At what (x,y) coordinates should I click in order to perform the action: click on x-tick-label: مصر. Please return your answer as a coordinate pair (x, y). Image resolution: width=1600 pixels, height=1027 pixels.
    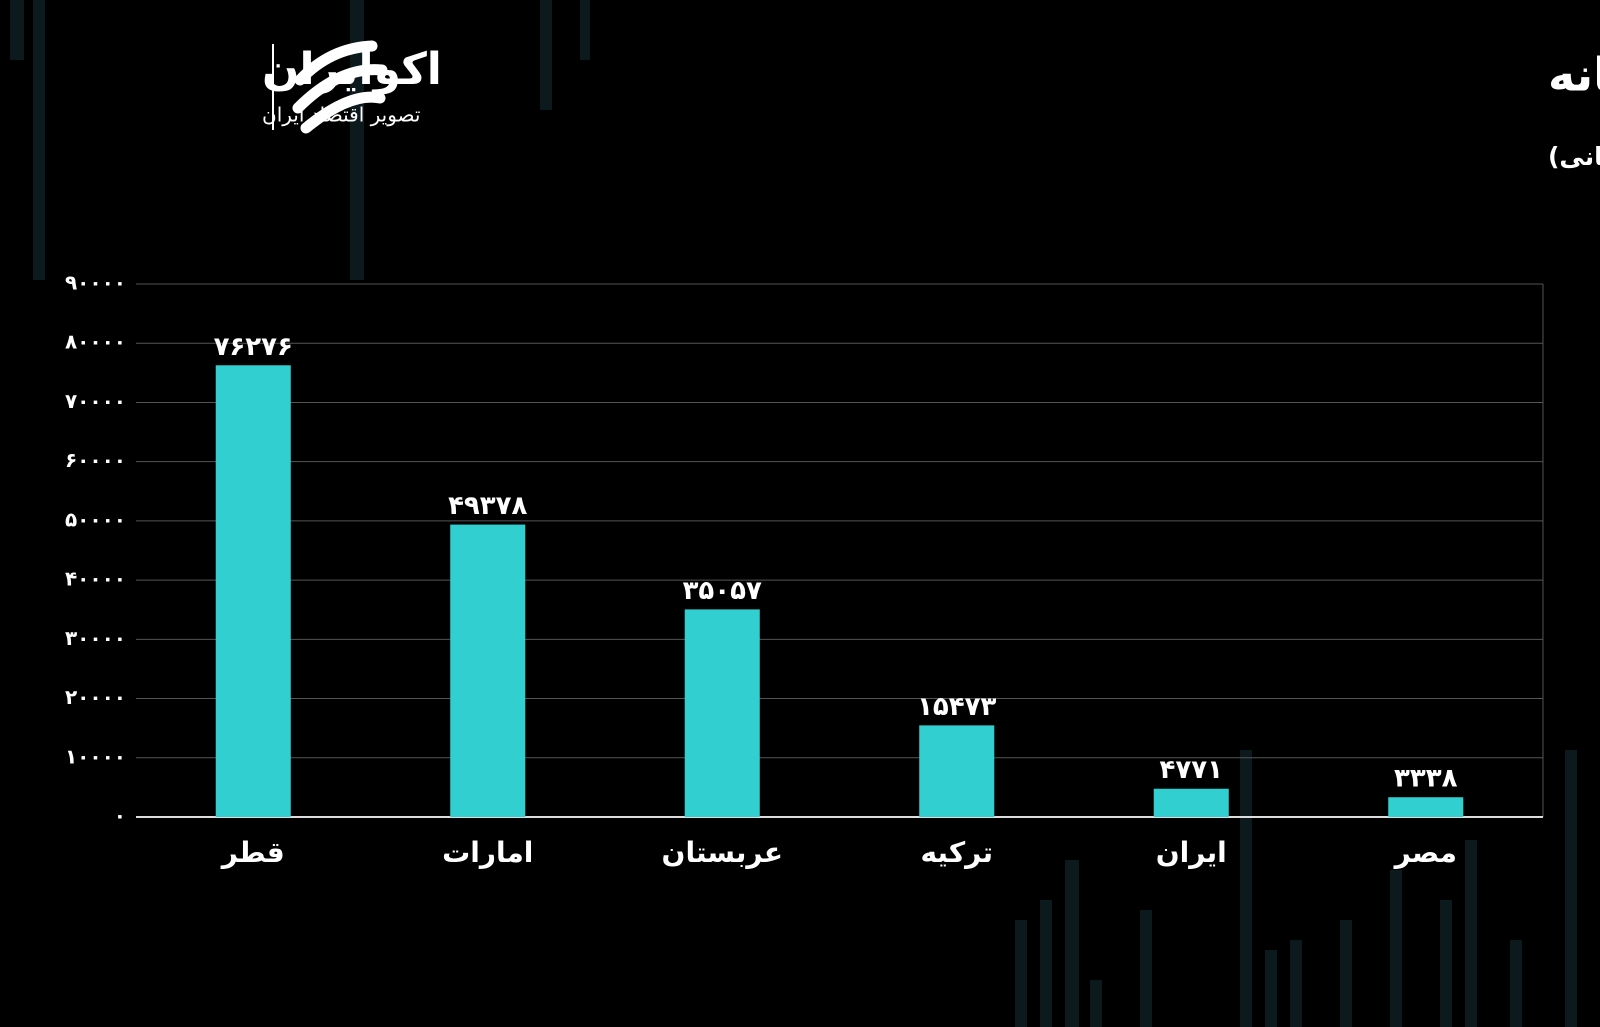
    Looking at the image, I should click on (1425, 852).